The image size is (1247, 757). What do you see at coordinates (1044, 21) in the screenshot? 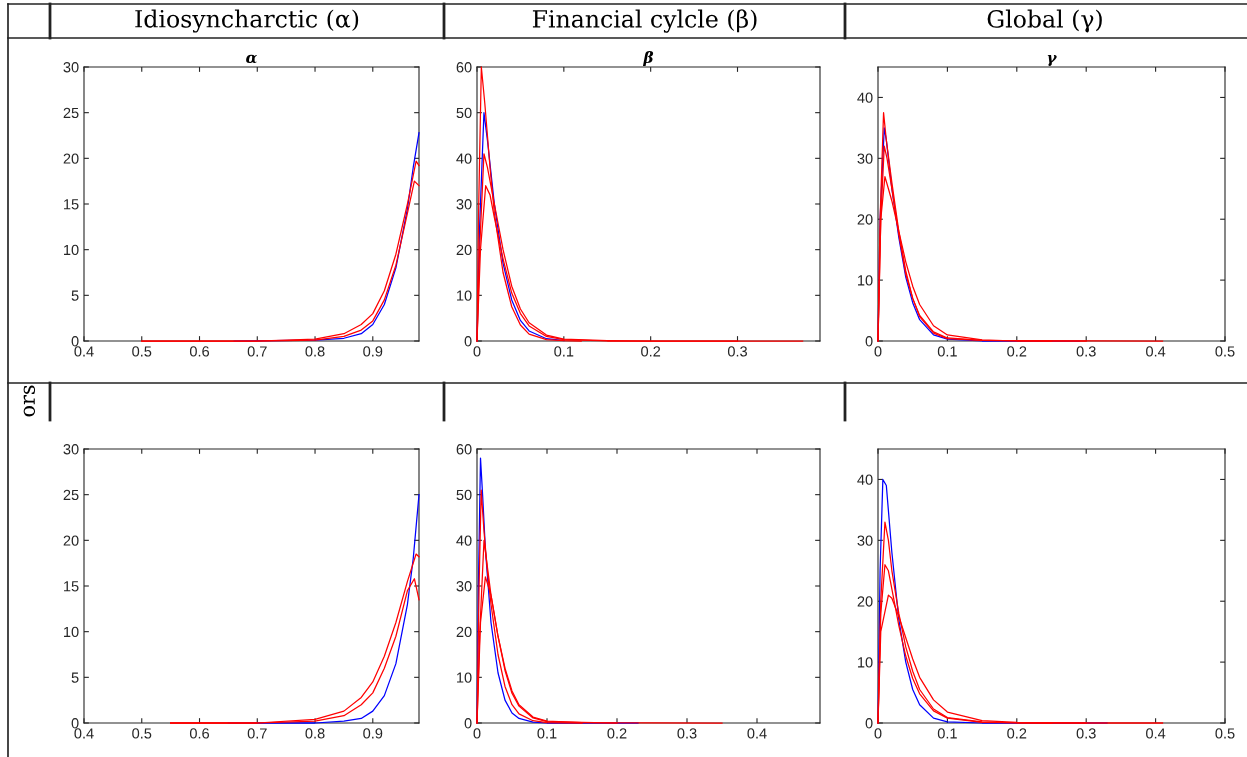
I see `text: Global (γ)` at bounding box center [1044, 21].